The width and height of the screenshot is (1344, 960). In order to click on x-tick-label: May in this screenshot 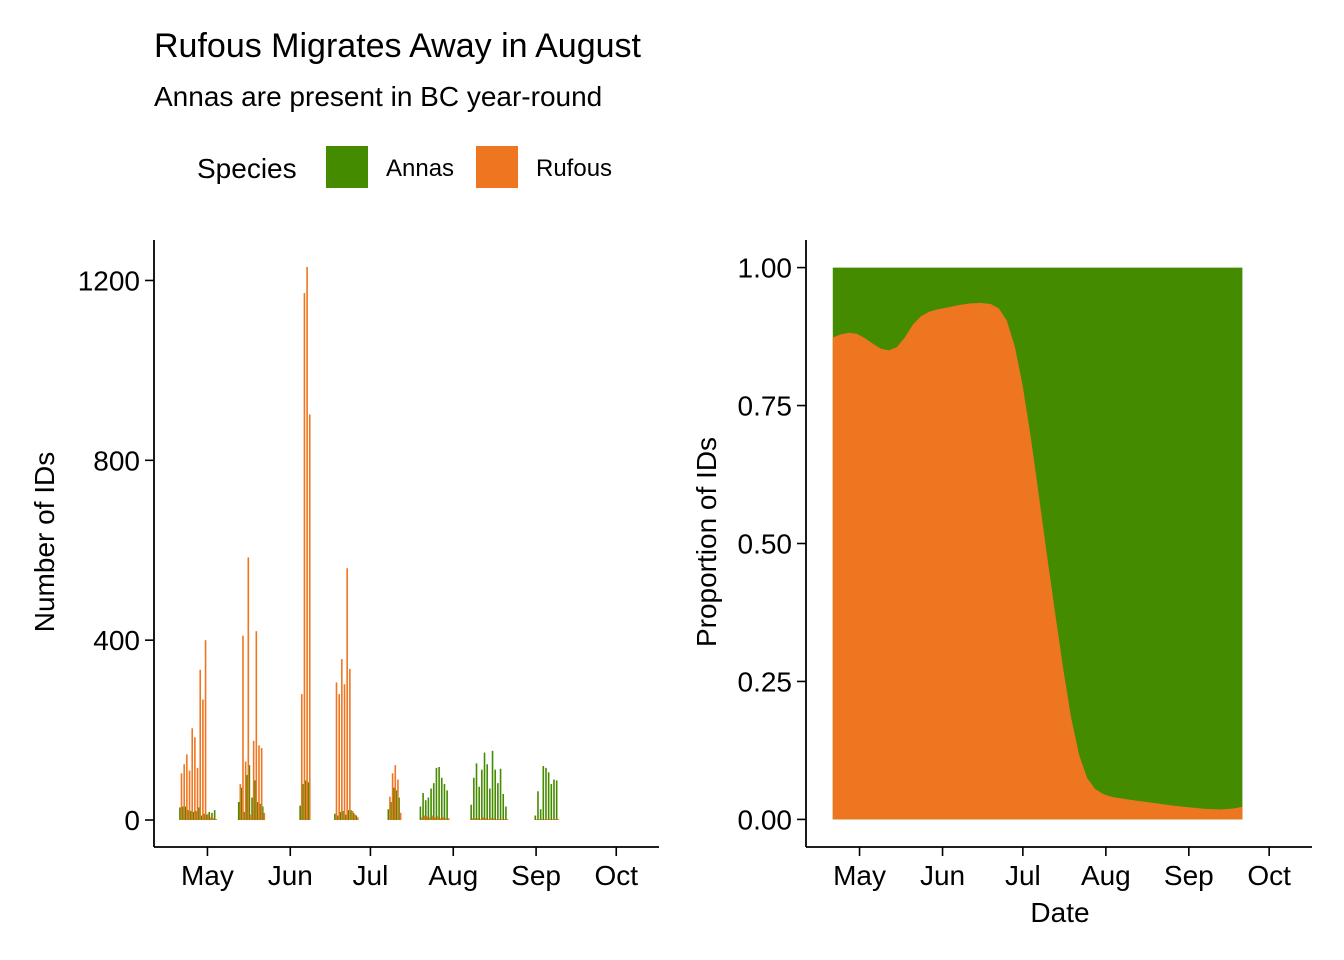, I will do `click(207, 875)`.